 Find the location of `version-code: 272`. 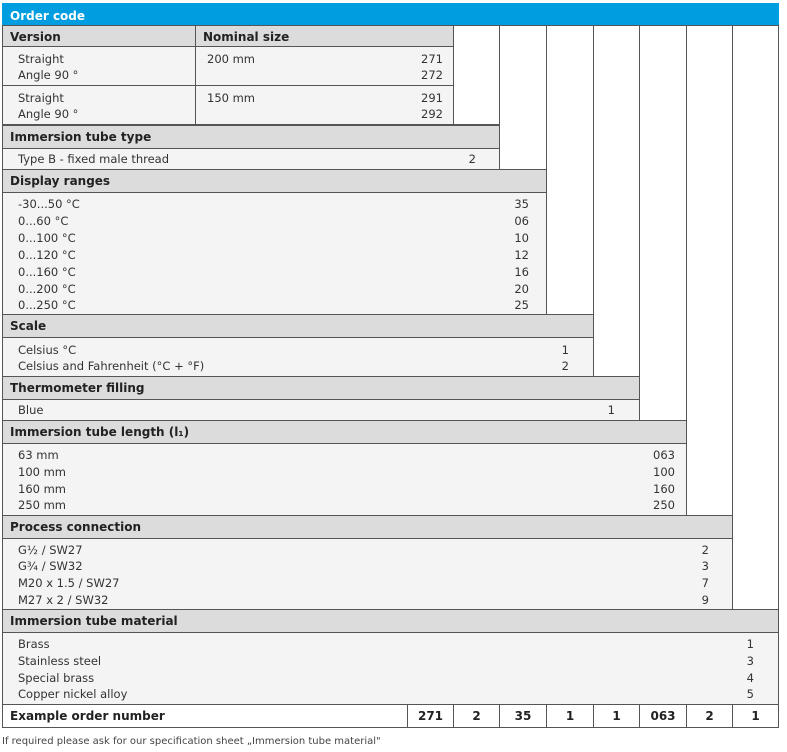

version-code: 272 is located at coordinates (432, 75).